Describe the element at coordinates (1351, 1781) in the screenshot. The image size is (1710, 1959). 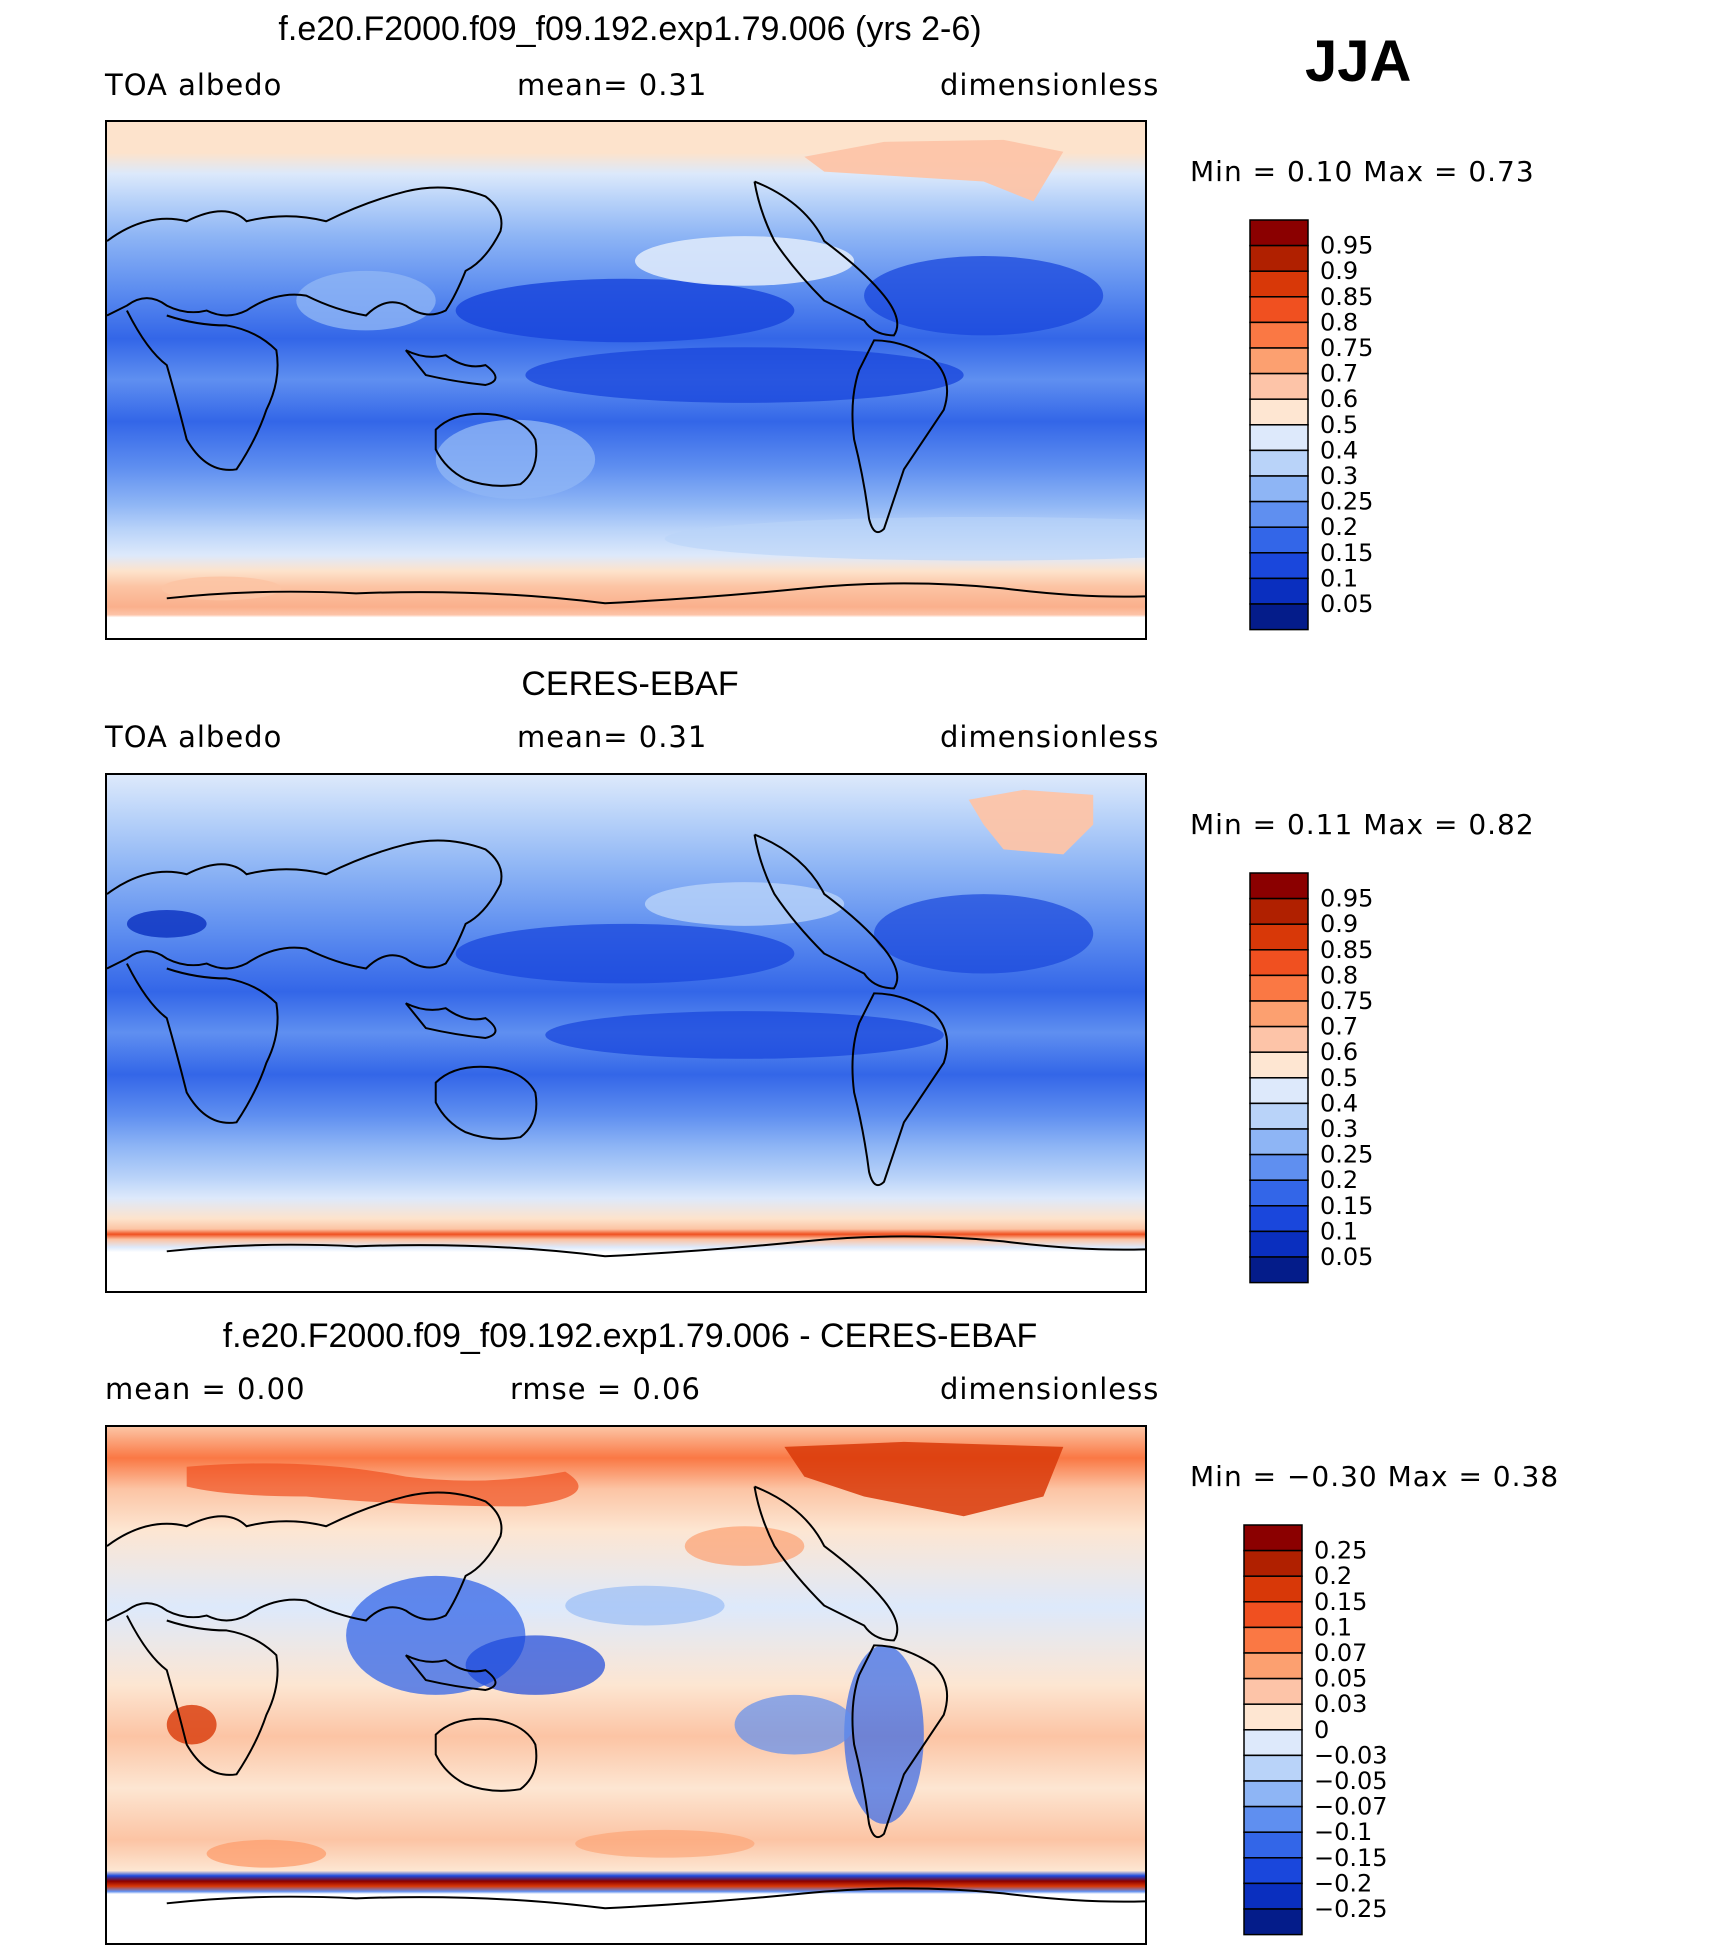
I see `colorbar-tick-label: −0.05` at that location.